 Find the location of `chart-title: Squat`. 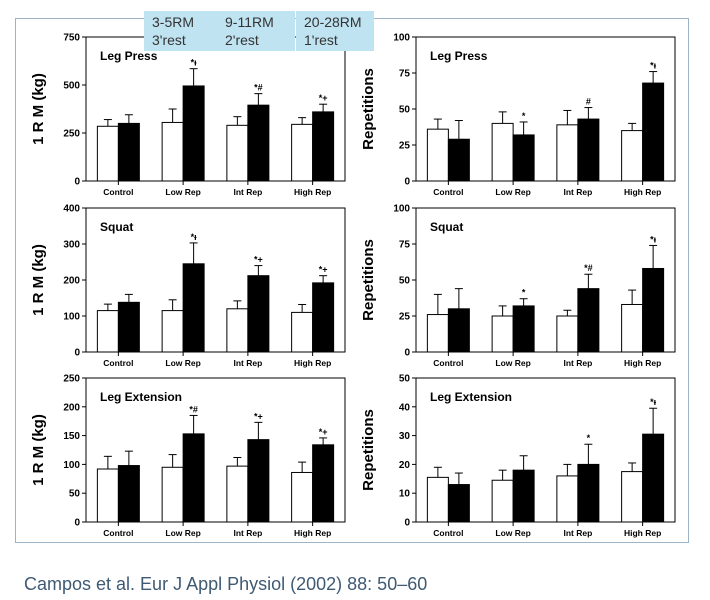

chart-title: Squat is located at coordinates (446, 227).